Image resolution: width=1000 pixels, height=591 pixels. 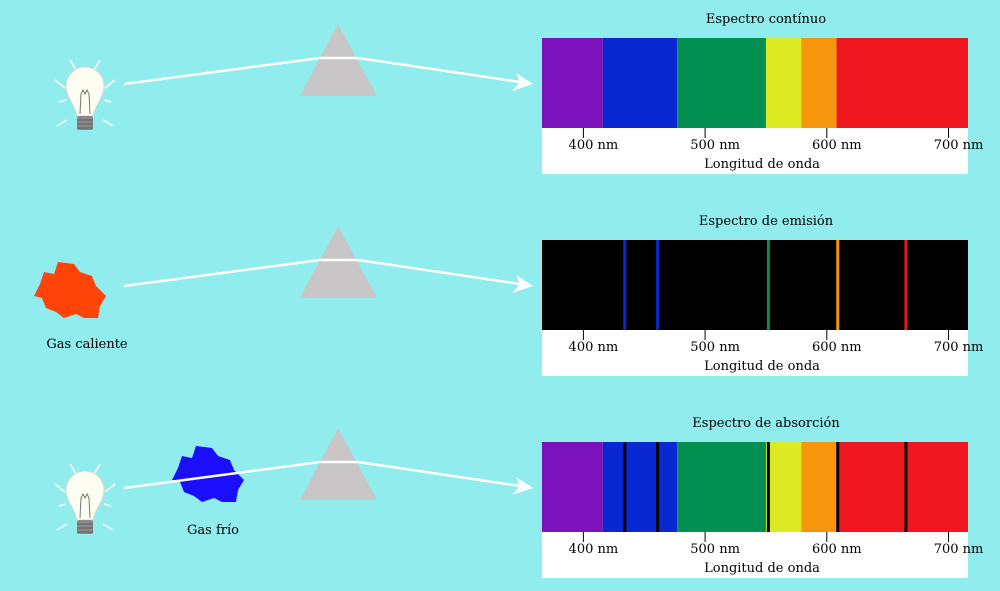 What do you see at coordinates (213, 530) in the screenshot?
I see `cold-gas-label: Gas frío` at bounding box center [213, 530].